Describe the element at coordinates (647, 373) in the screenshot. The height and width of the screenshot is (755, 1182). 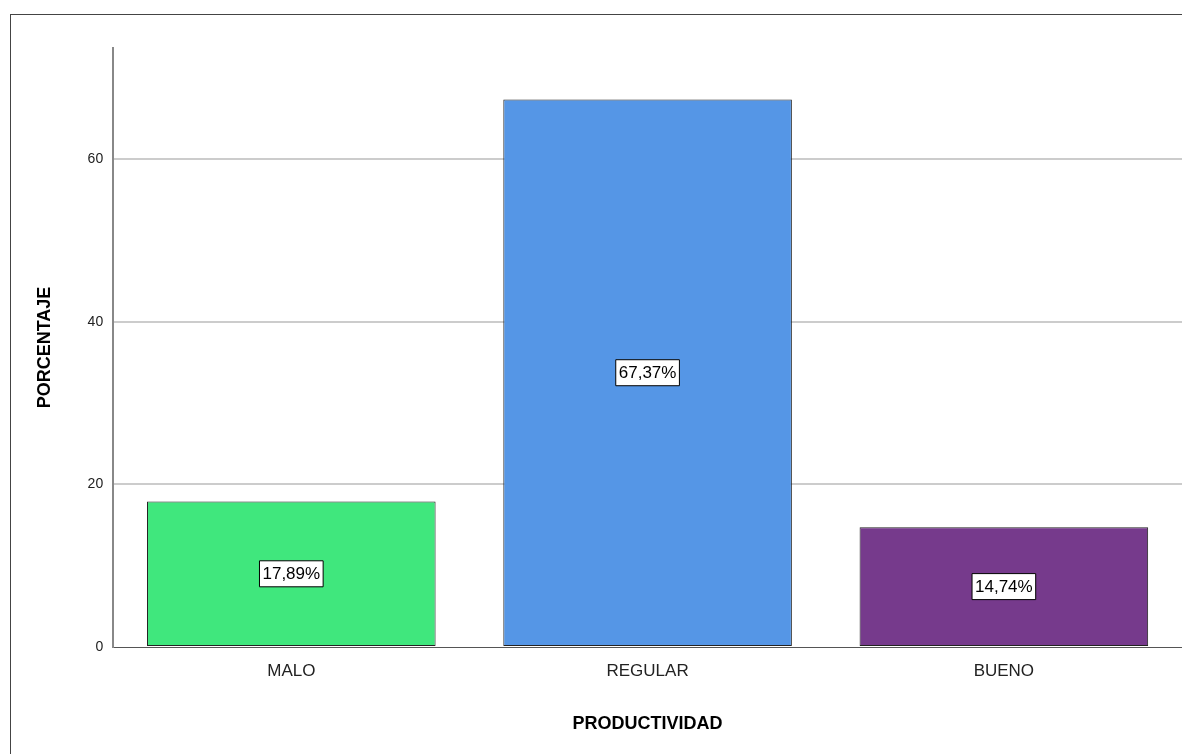
I see `data-label: 67,37%` at that location.